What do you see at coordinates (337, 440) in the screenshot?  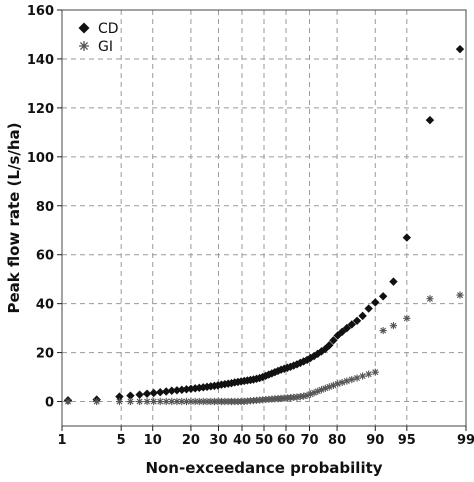 I see `x-tick-label: 80` at bounding box center [337, 440].